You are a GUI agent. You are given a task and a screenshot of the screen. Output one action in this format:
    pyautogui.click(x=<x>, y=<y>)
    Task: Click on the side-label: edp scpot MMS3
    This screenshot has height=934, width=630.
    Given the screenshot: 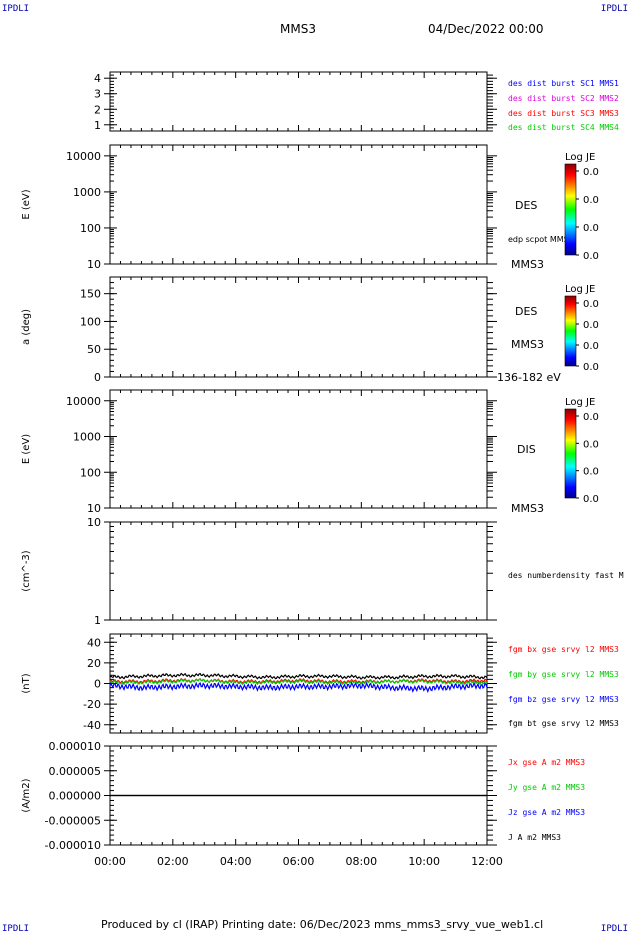 What is the action you would take?
    pyautogui.click(x=541, y=239)
    